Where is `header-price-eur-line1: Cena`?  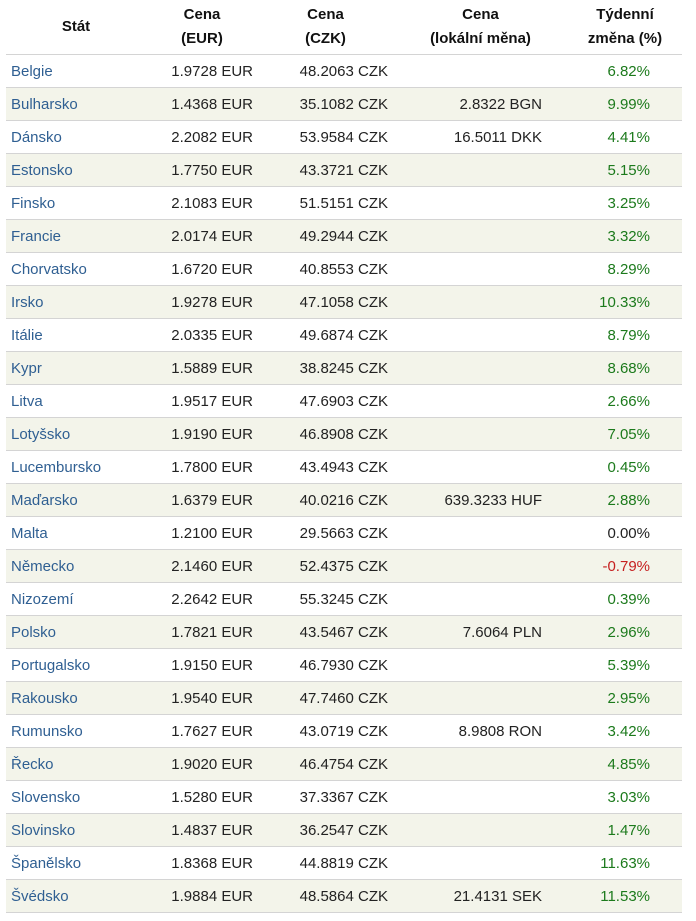 header-price-eur-line1: Cena is located at coordinates (202, 14).